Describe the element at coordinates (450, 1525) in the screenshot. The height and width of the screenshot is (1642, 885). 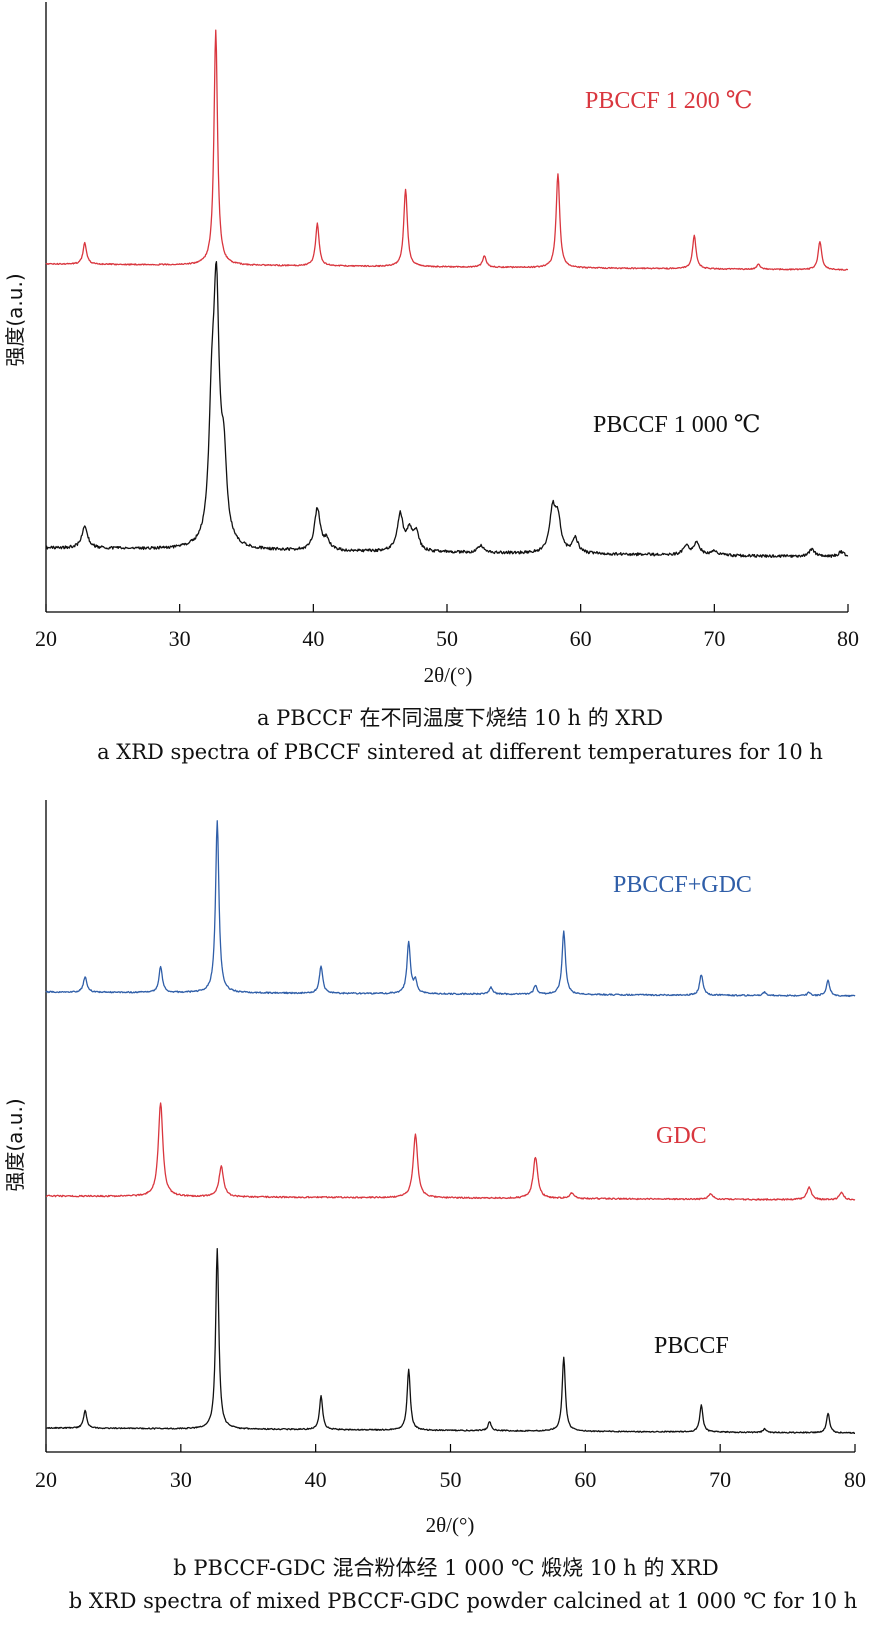
I see `panel-b-x-axis-label: 2θ/(°)` at that location.